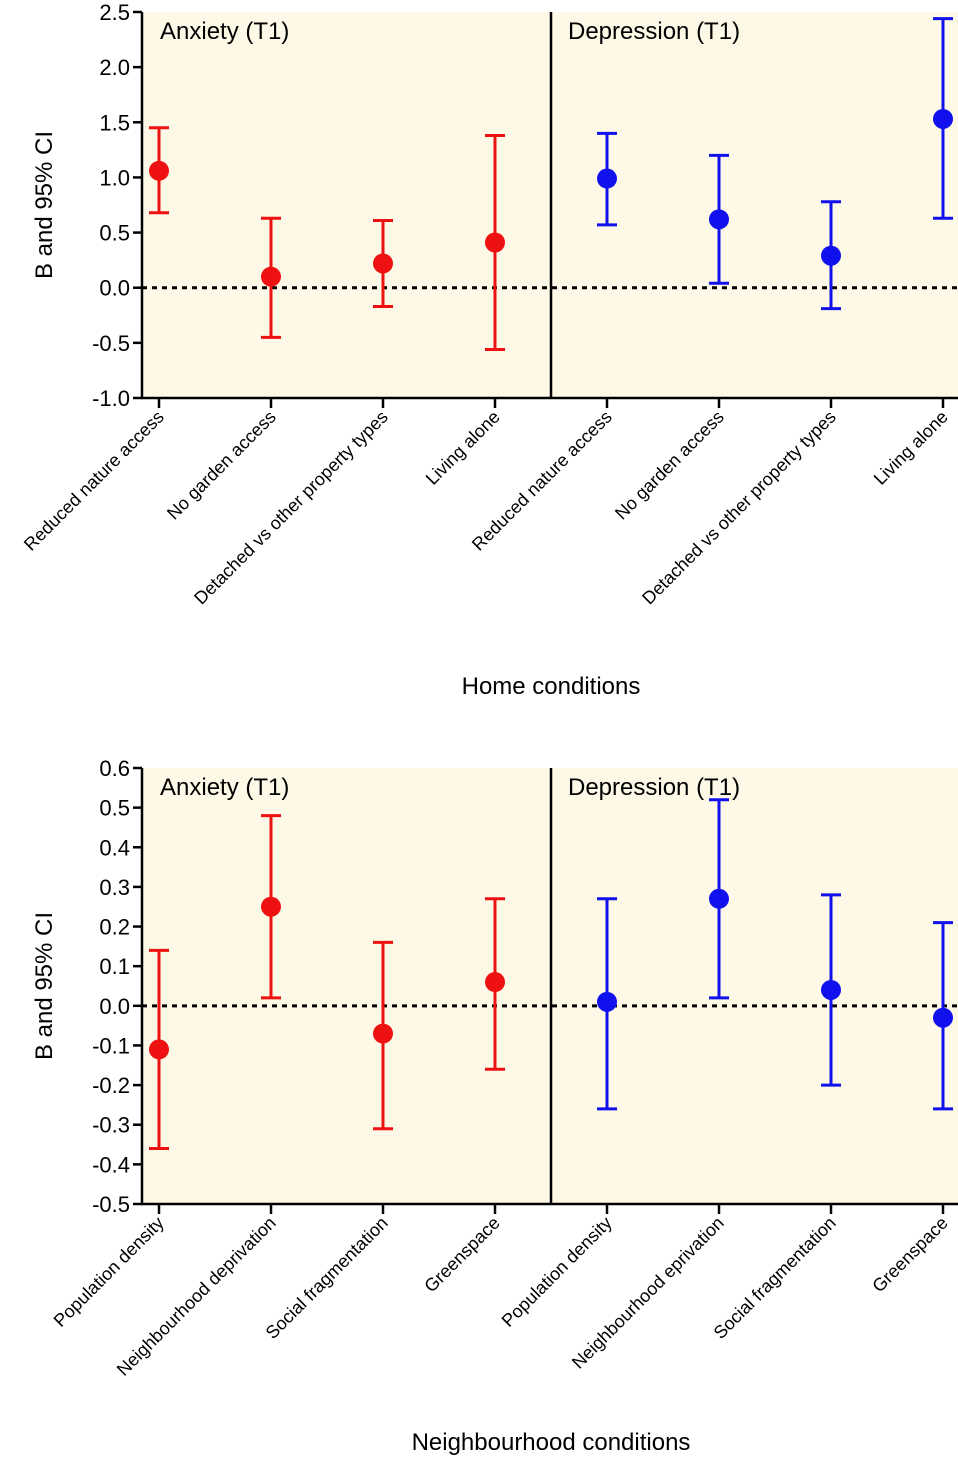  I want to click on y-tick-label: -0.2, so click(111, 1085).